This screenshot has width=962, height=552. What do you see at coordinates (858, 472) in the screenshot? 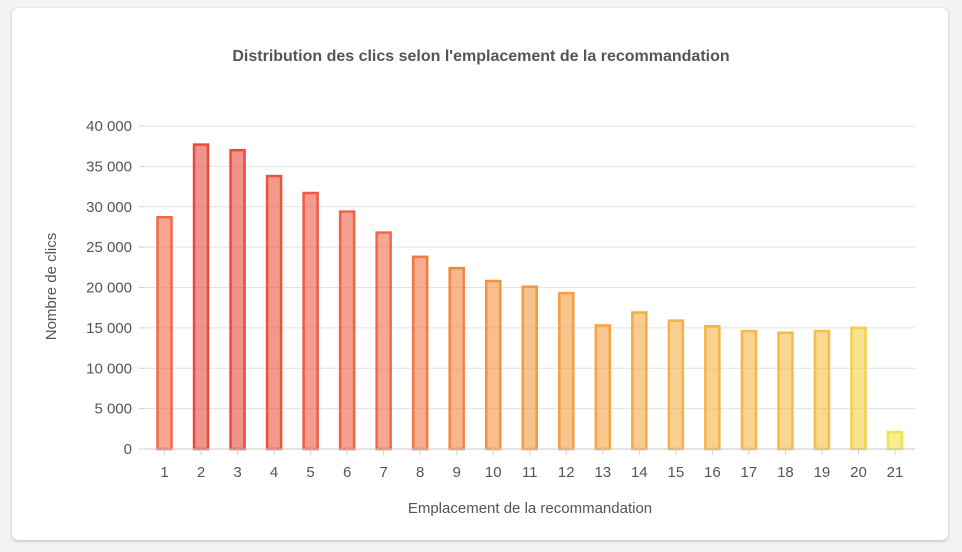
I see `x-tick-label: 20` at bounding box center [858, 472].